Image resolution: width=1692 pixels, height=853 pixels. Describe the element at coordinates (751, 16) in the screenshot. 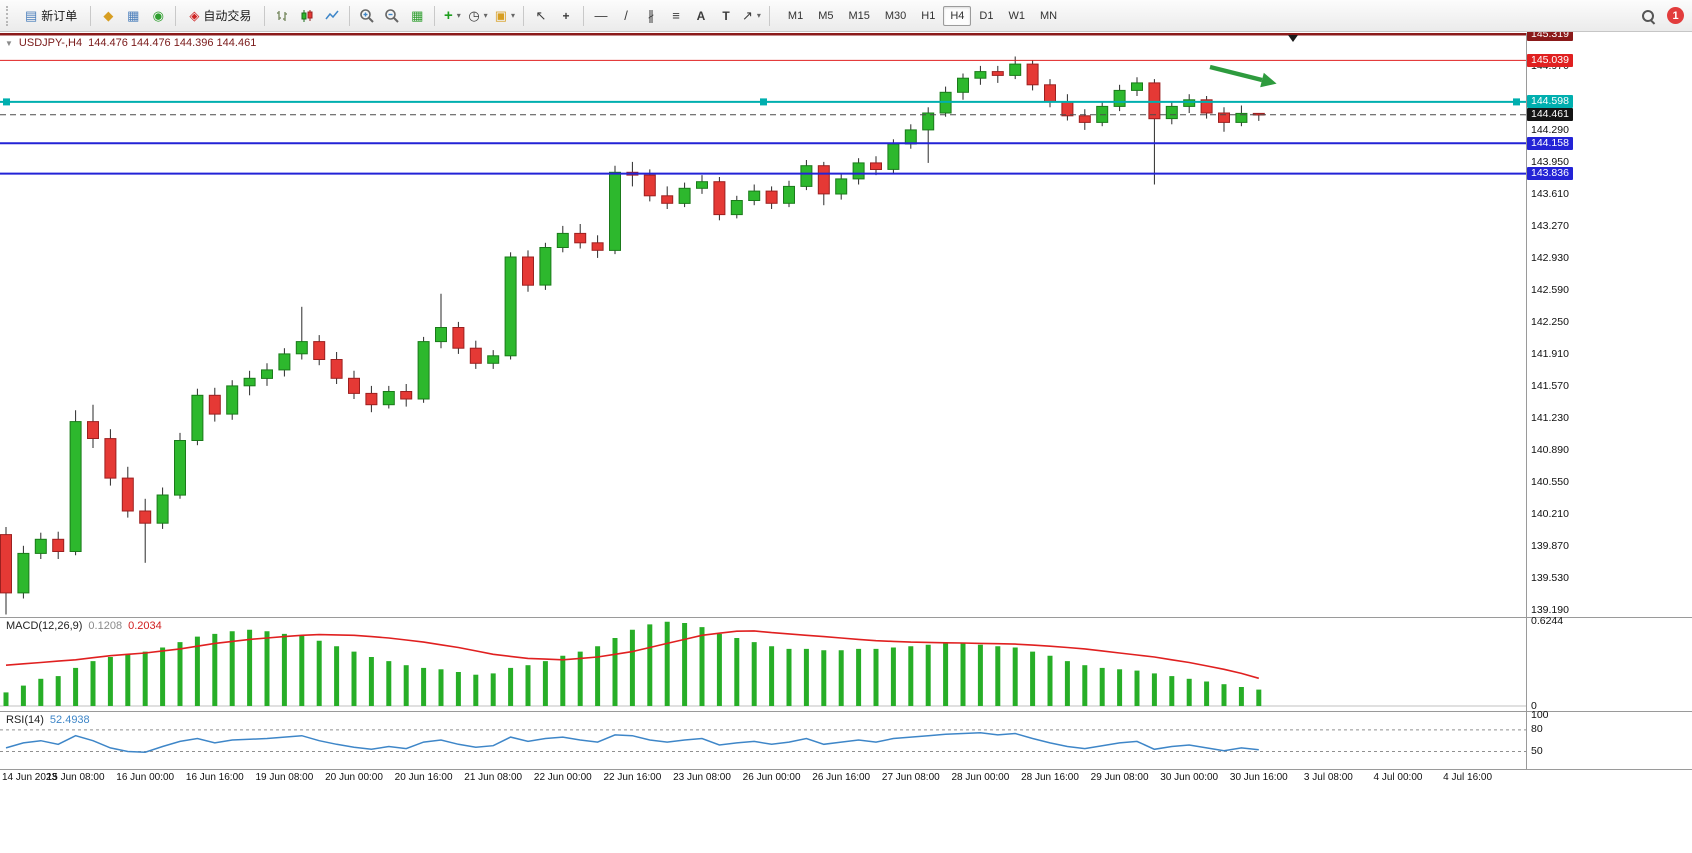

I see `shapes-button: ↗ ▾` at that location.